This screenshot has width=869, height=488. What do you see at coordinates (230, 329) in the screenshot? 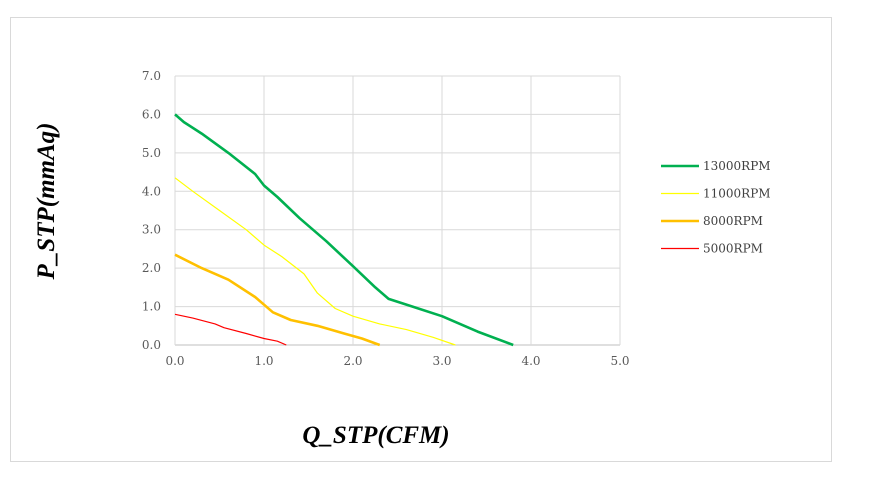
I see `series-line-5000rpm` at bounding box center [230, 329].